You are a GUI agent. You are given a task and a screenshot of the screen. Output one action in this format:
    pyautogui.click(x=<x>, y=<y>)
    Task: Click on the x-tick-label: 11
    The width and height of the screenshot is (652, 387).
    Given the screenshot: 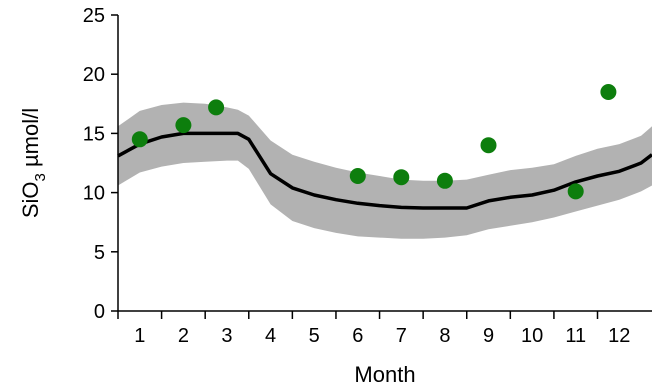 What is the action you would take?
    pyautogui.click(x=575, y=336)
    